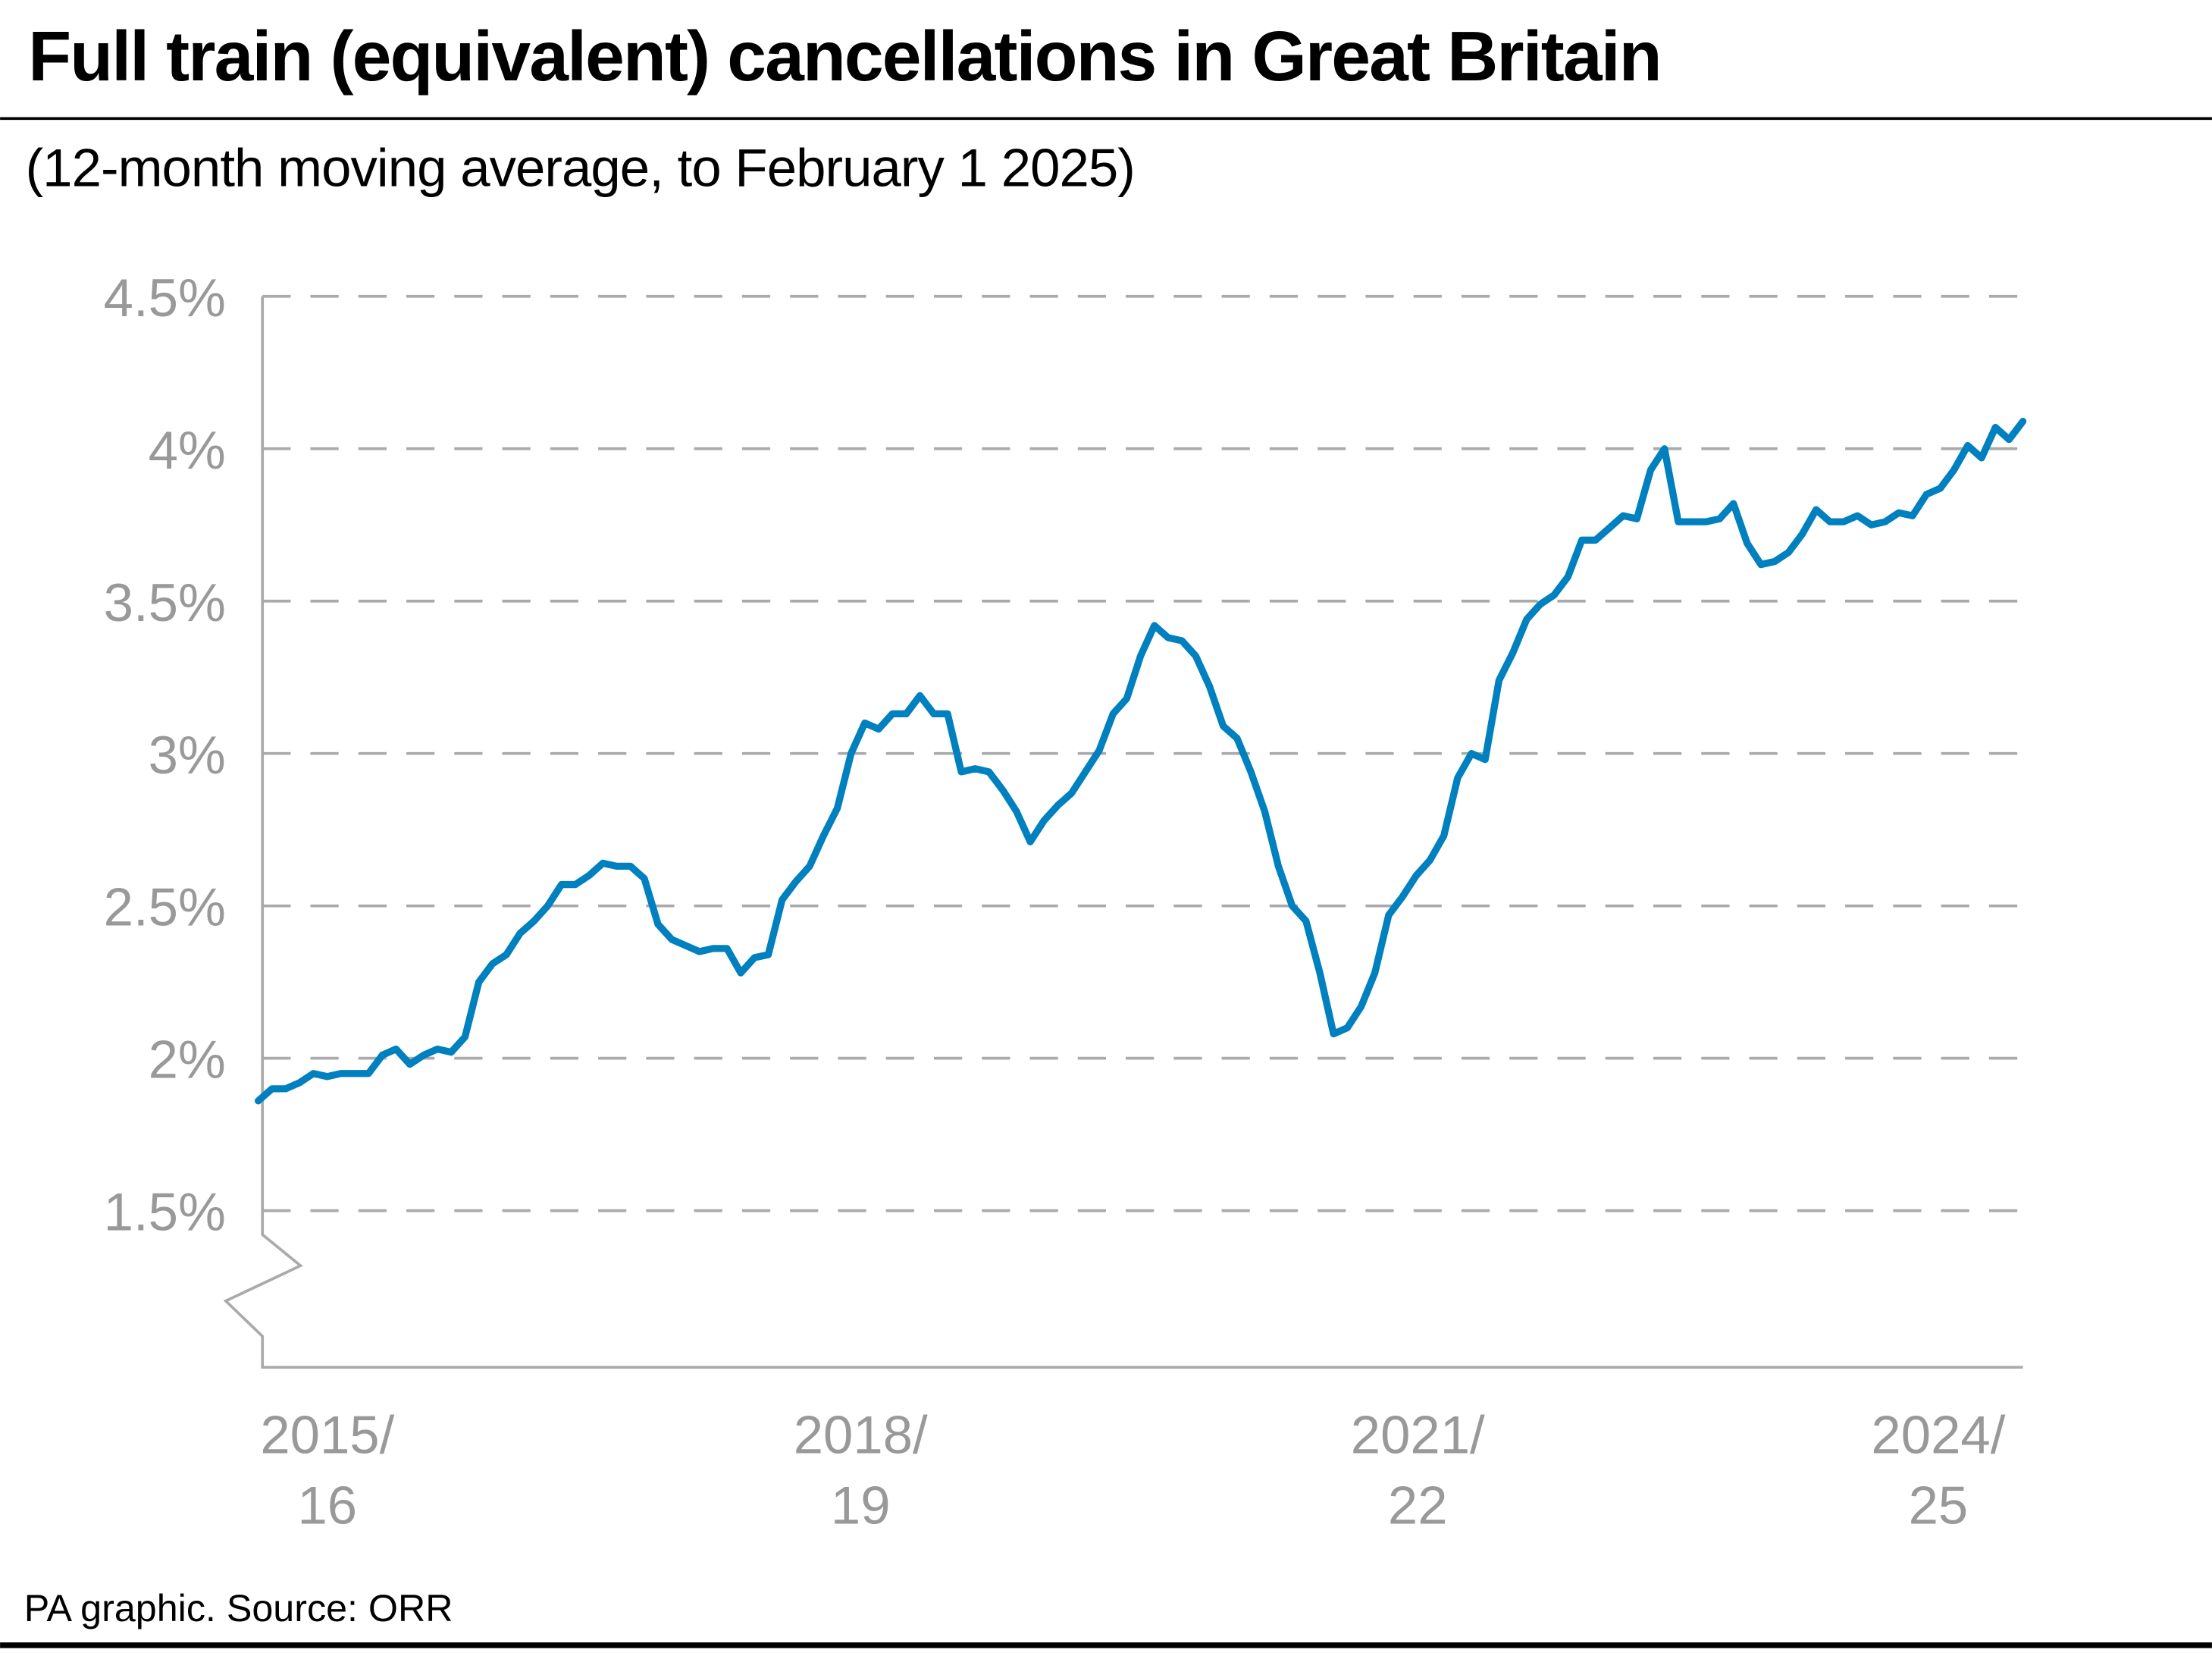  I want to click on y-tick-label: 4.5%, so click(165, 298).